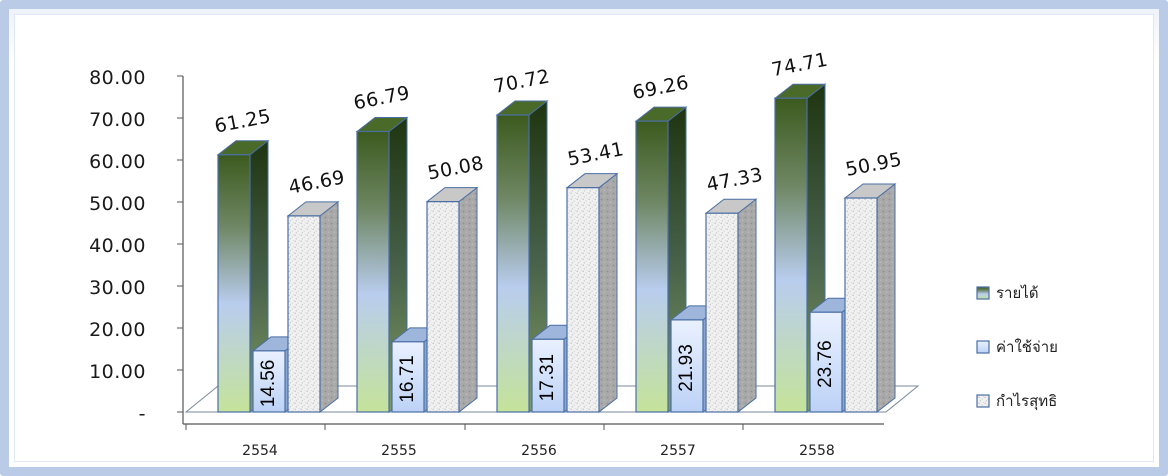 The width and height of the screenshot is (1168, 476). What do you see at coordinates (382, 98) in the screenshot?
I see `data-label-revenue-2555: 66.79` at bounding box center [382, 98].